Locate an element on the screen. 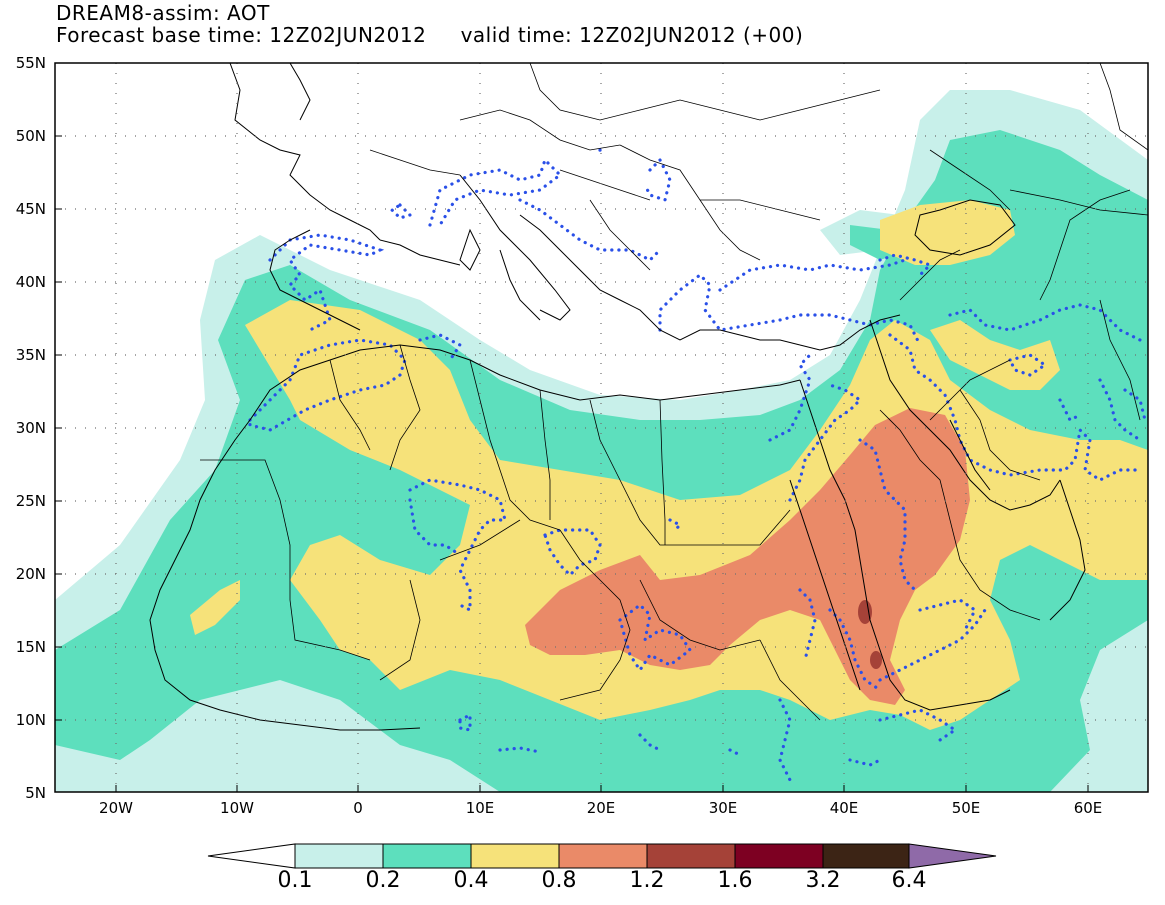  lon-label: 10W is located at coordinates (237, 808).